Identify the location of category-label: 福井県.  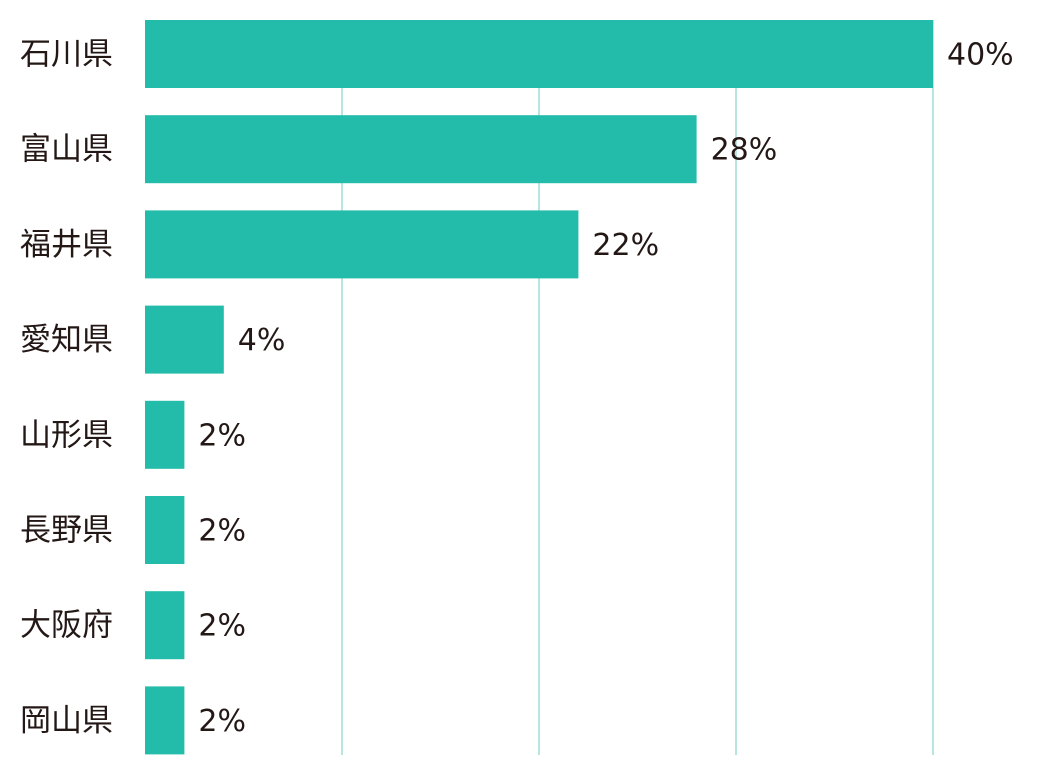
(66, 245).